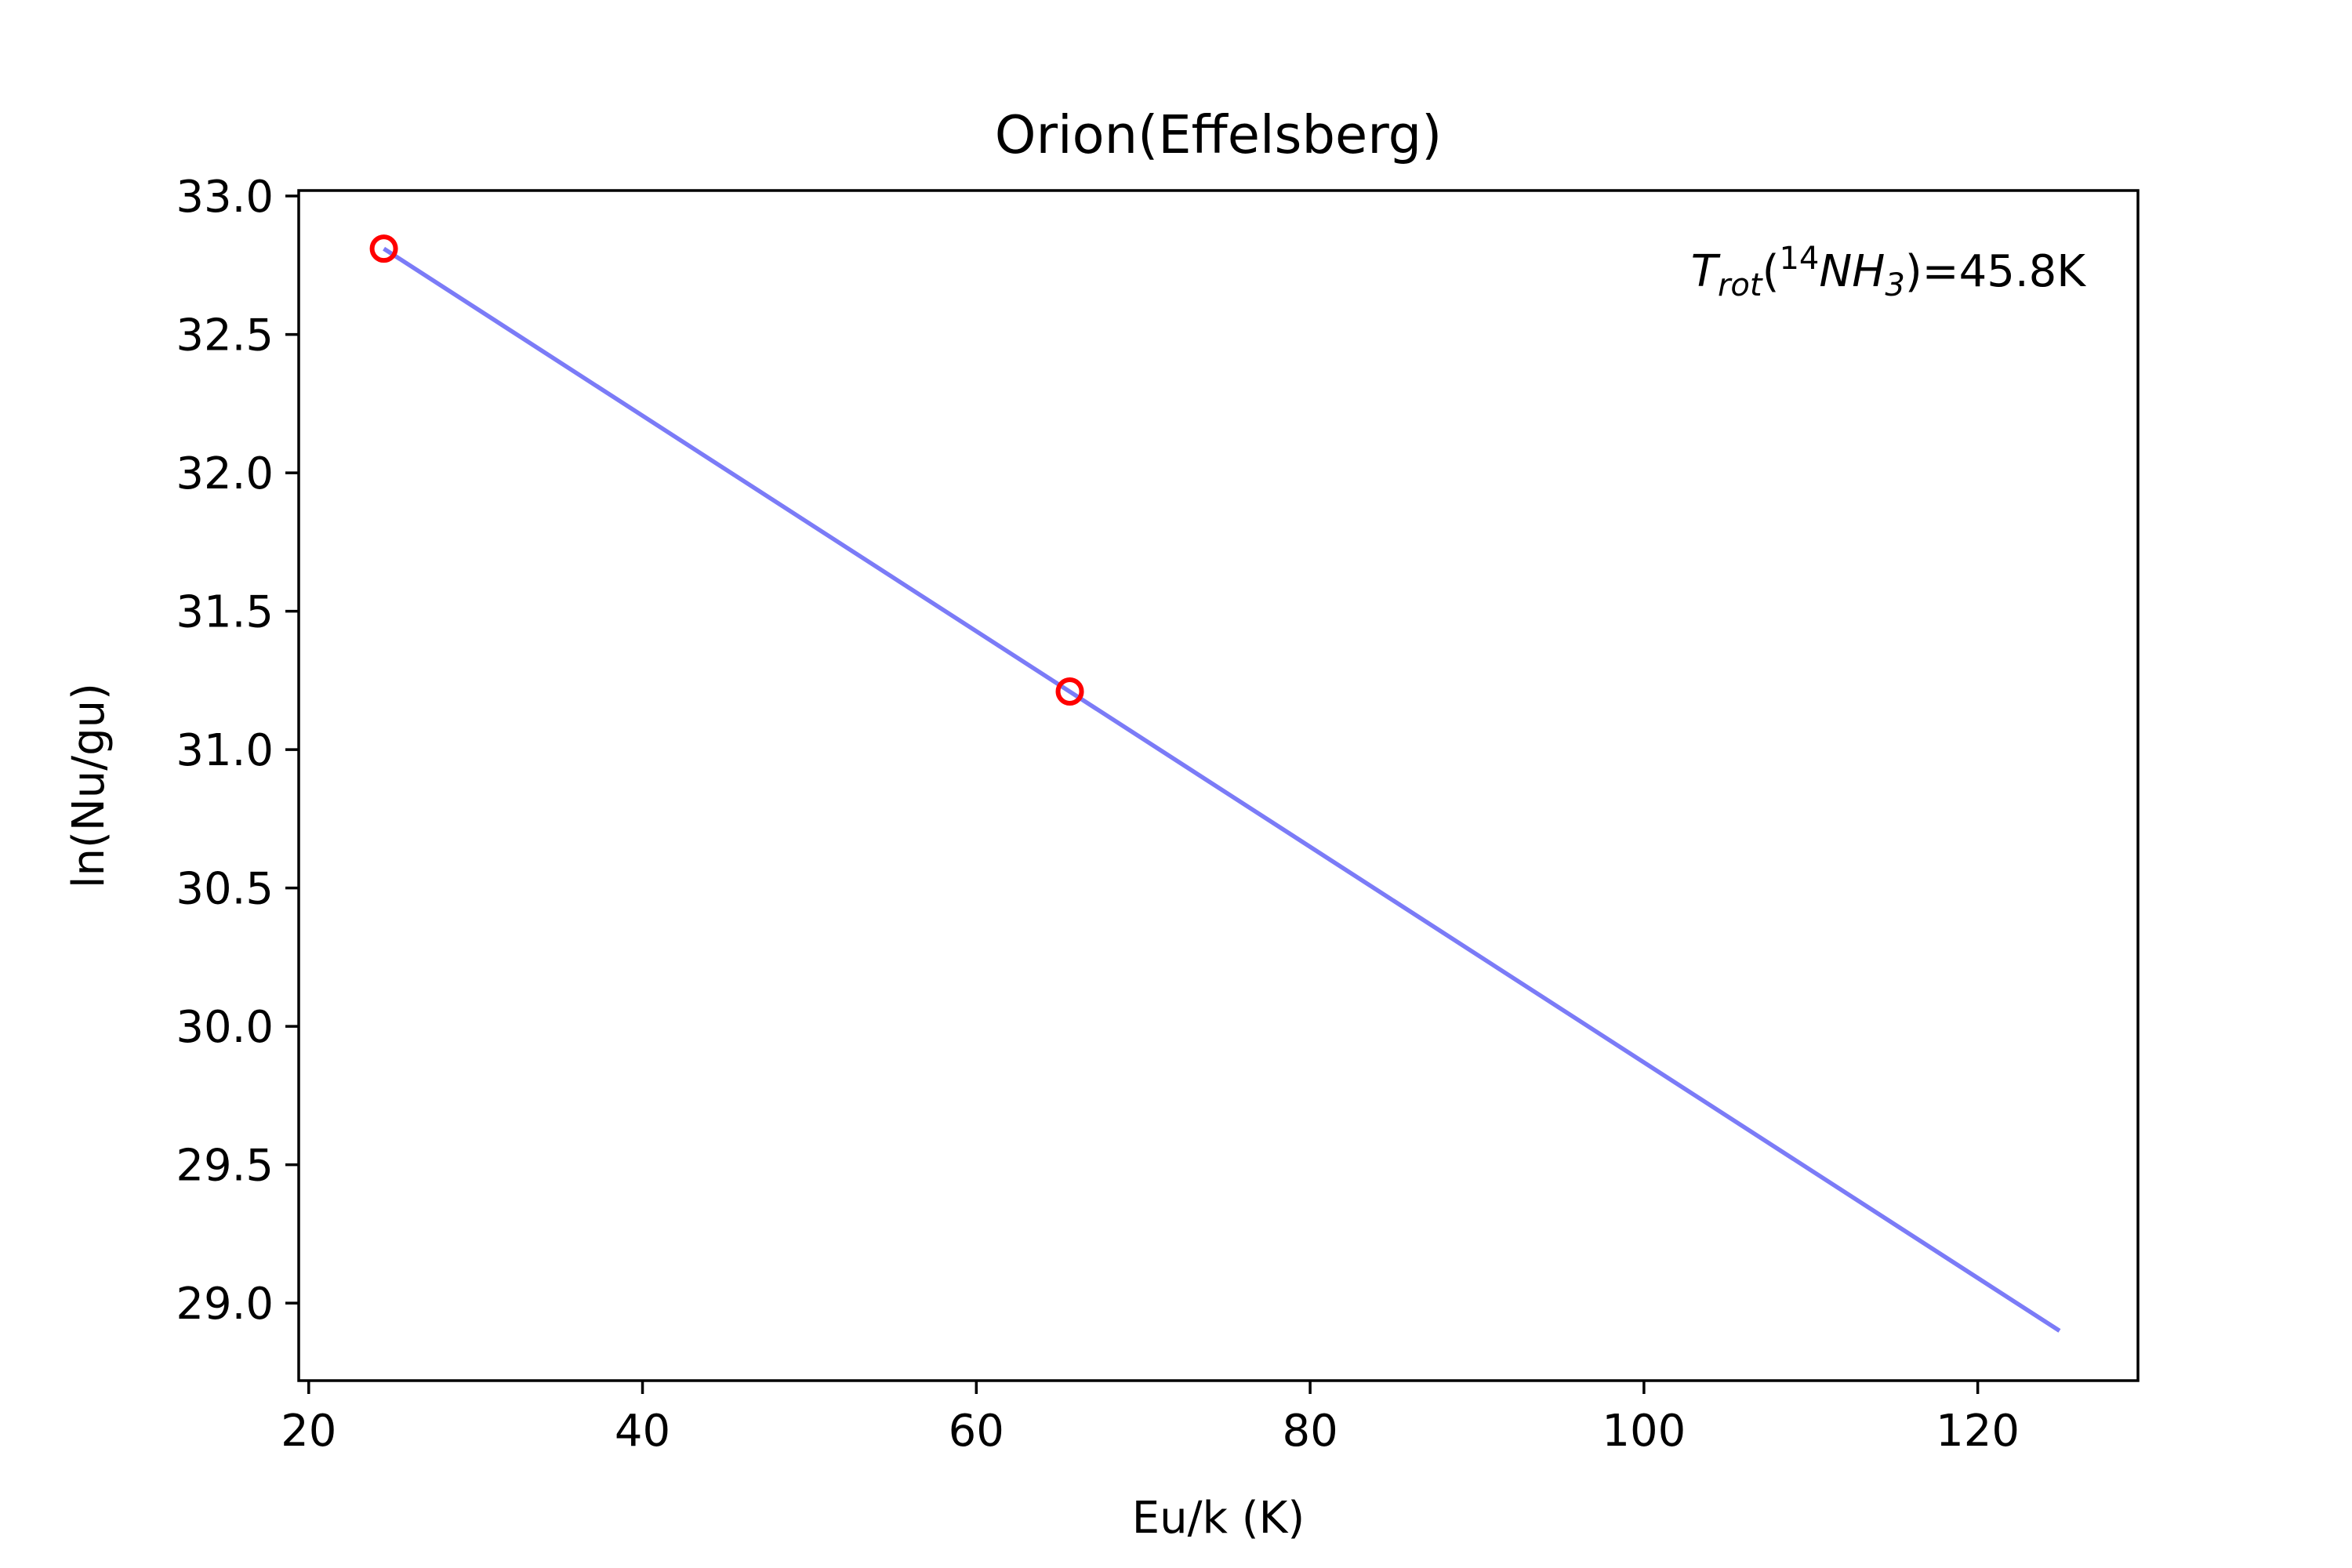 This screenshot has height=1568, width=2352. I want to click on x-tick-label: 100, so click(1644, 1431).